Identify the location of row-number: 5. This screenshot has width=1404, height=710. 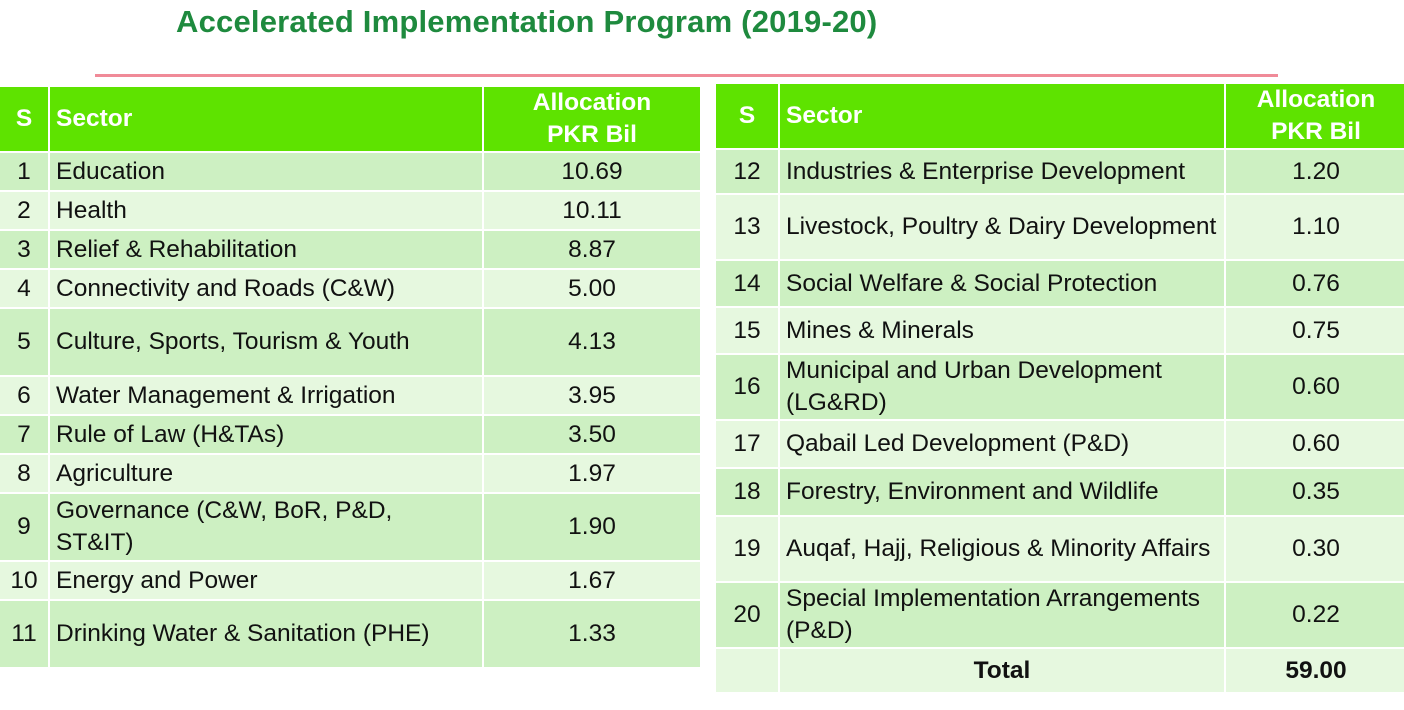
(25, 343).